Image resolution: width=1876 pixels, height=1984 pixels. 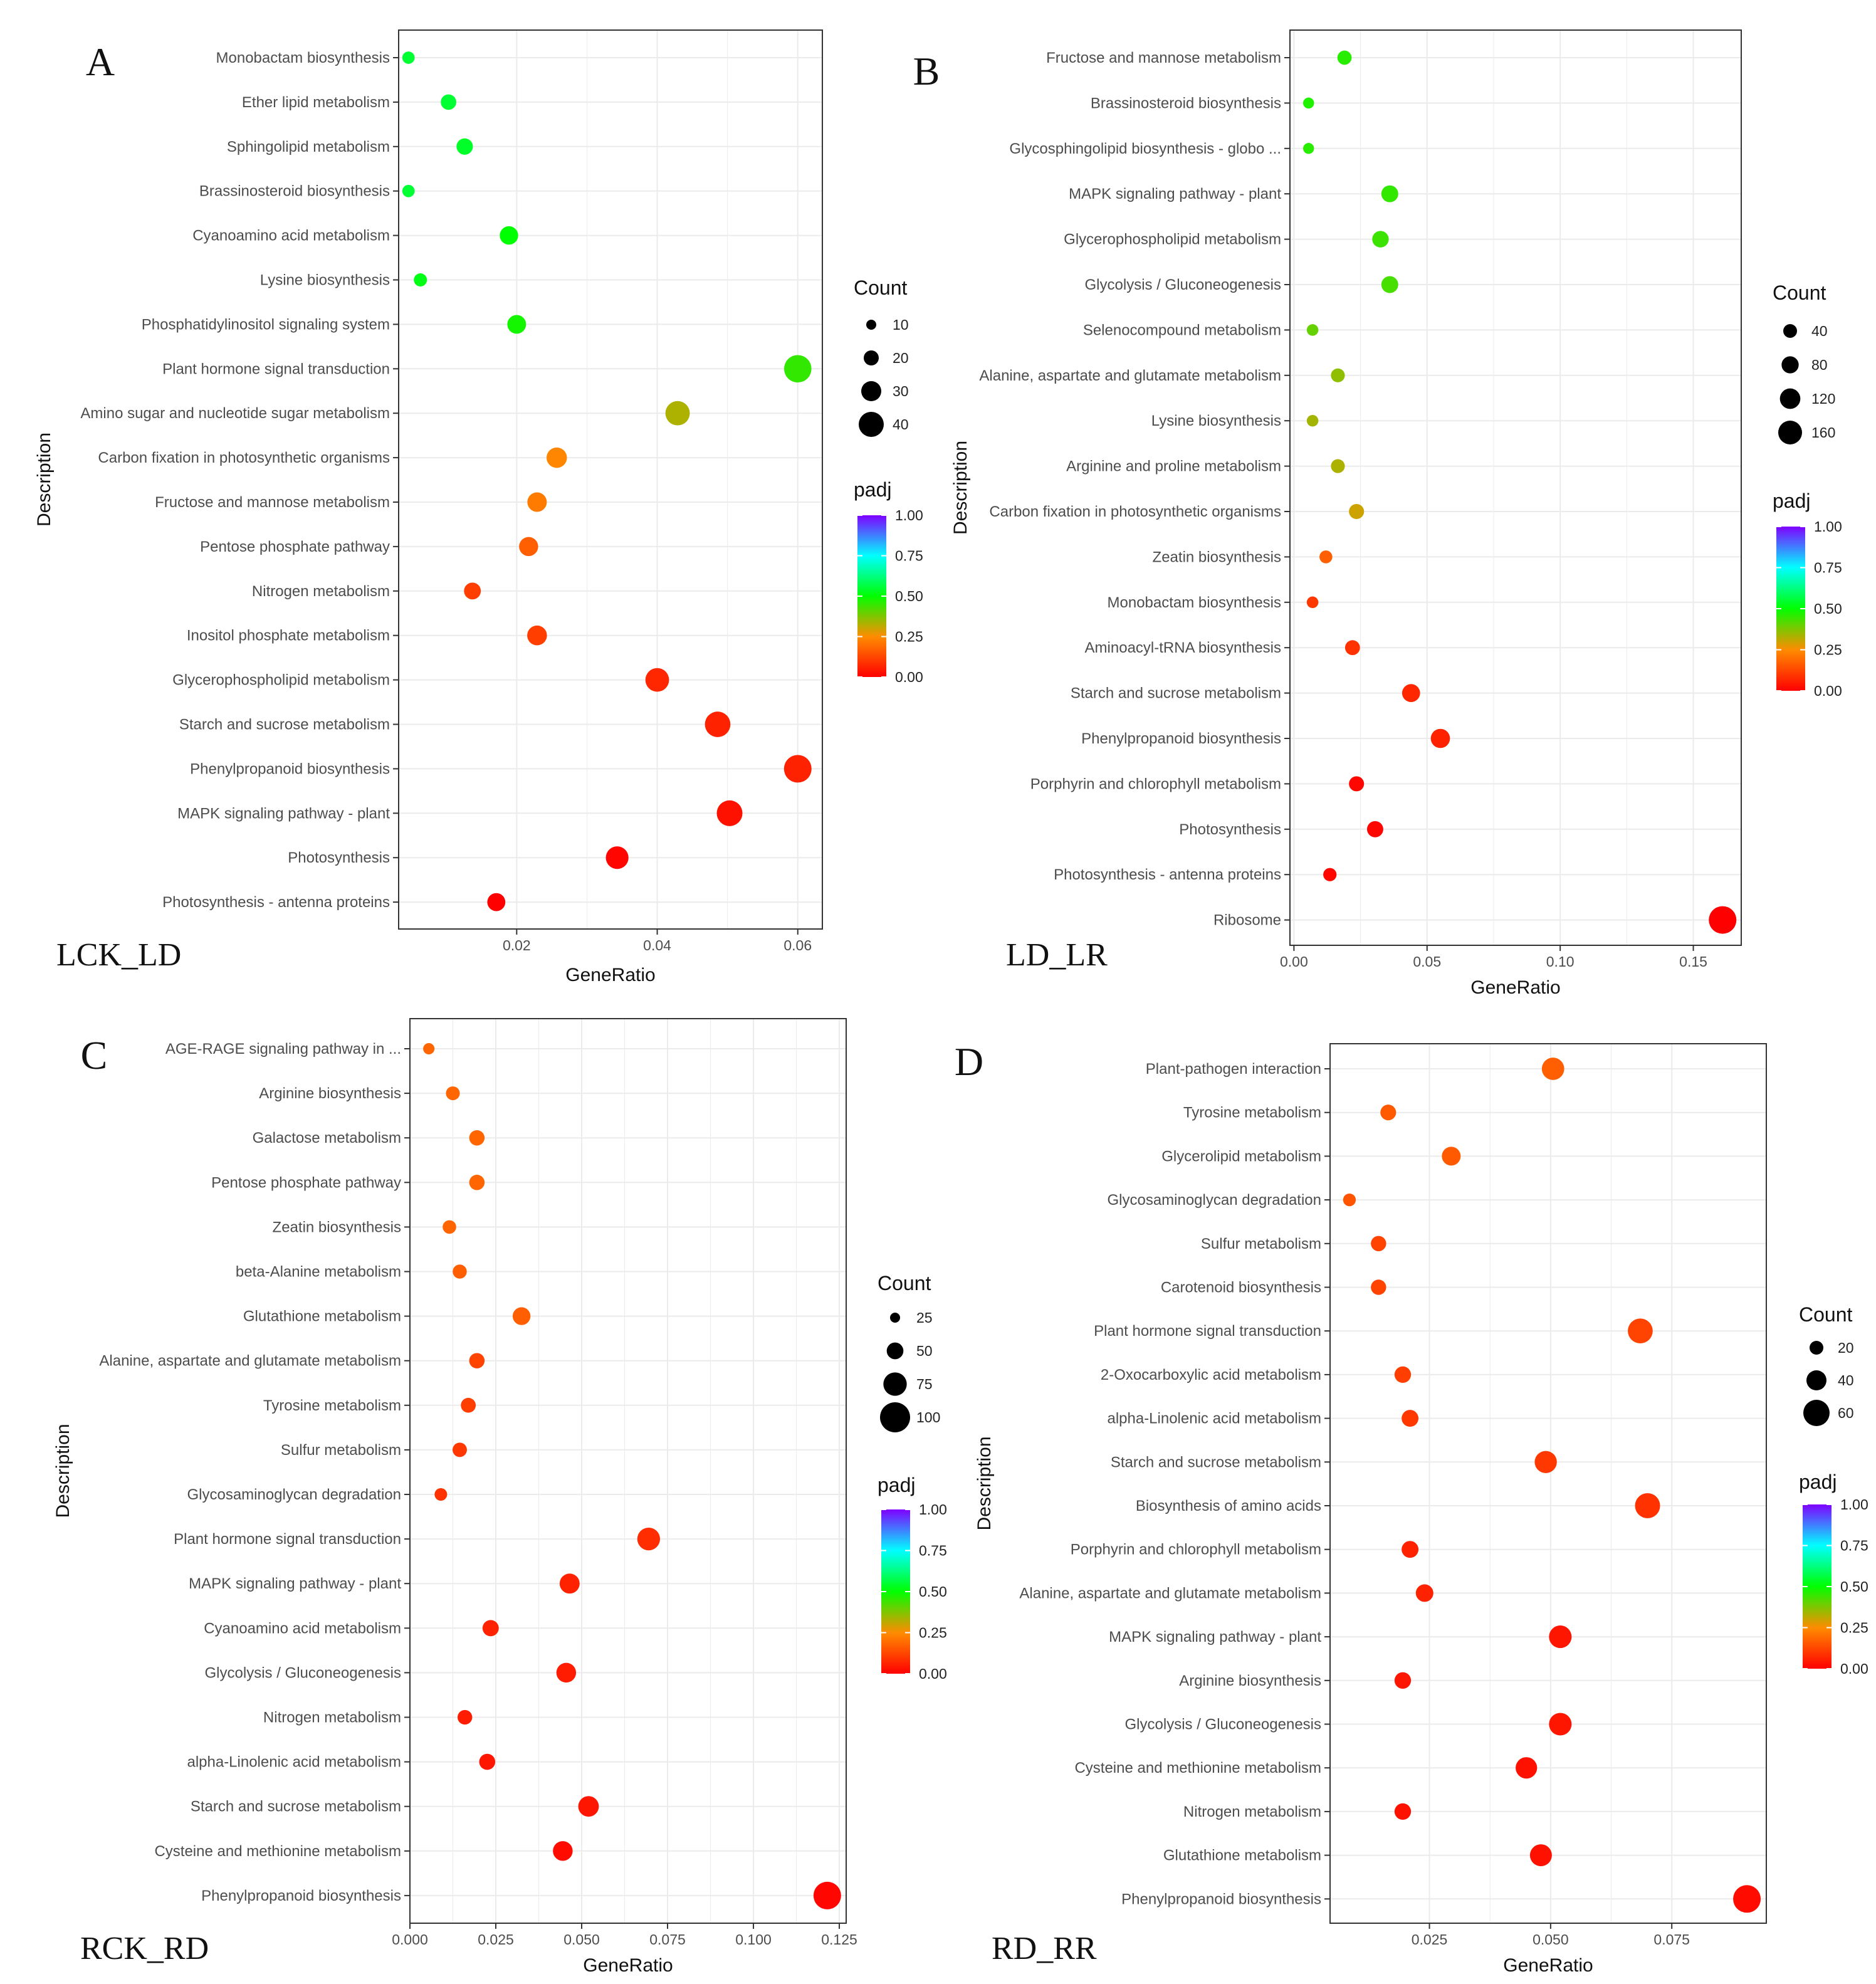 What do you see at coordinates (291, 236) in the screenshot?
I see `category-label: Cyanoamino acid metabolism` at bounding box center [291, 236].